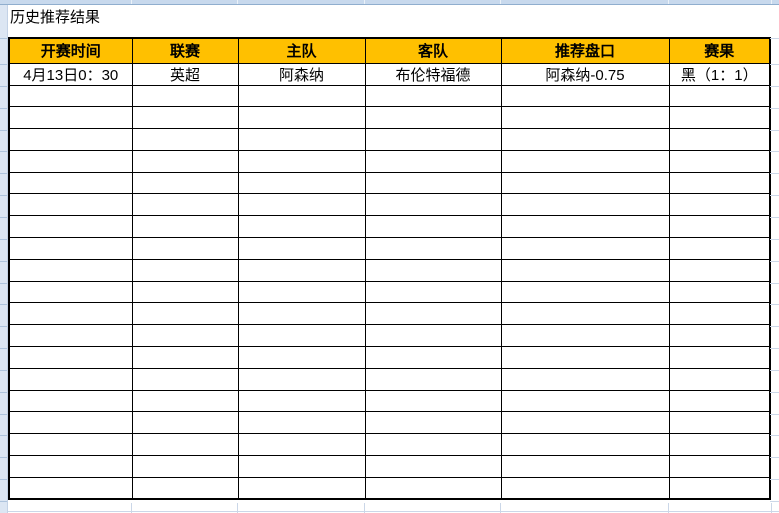 The height and width of the screenshot is (513, 779). Describe the element at coordinates (185, 74) in the screenshot. I see `table-cell: 英超` at that location.